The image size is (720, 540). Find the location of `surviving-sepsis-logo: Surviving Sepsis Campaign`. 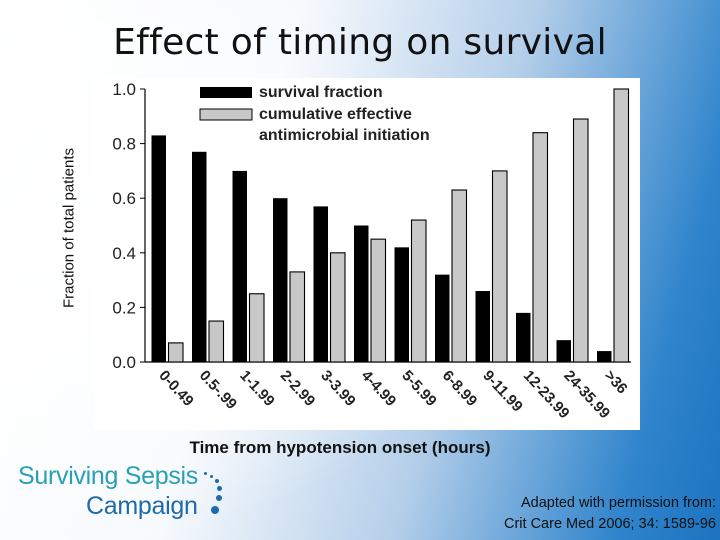

surviving-sepsis-logo: Surviving Sepsis Campaign is located at coordinates (124, 495).